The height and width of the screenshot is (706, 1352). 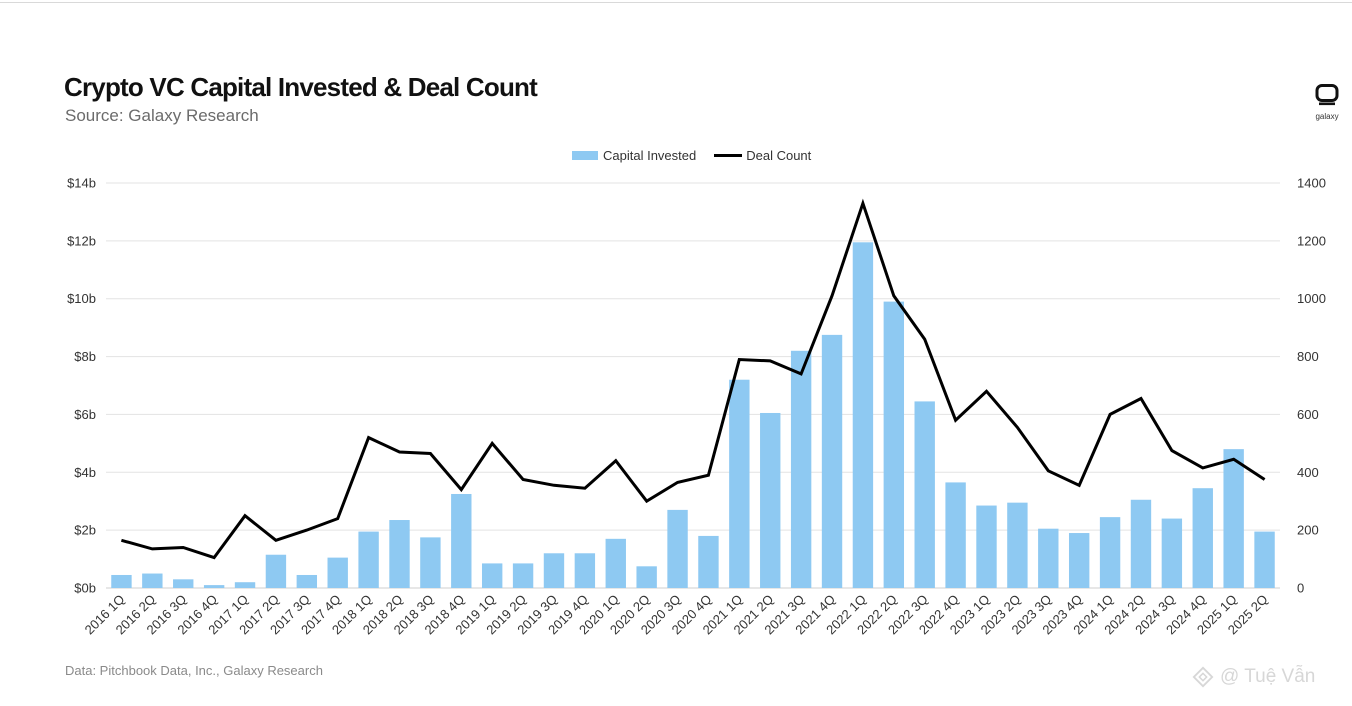 What do you see at coordinates (81, 240) in the screenshot?
I see `y-left-tick-label: $12b` at bounding box center [81, 240].